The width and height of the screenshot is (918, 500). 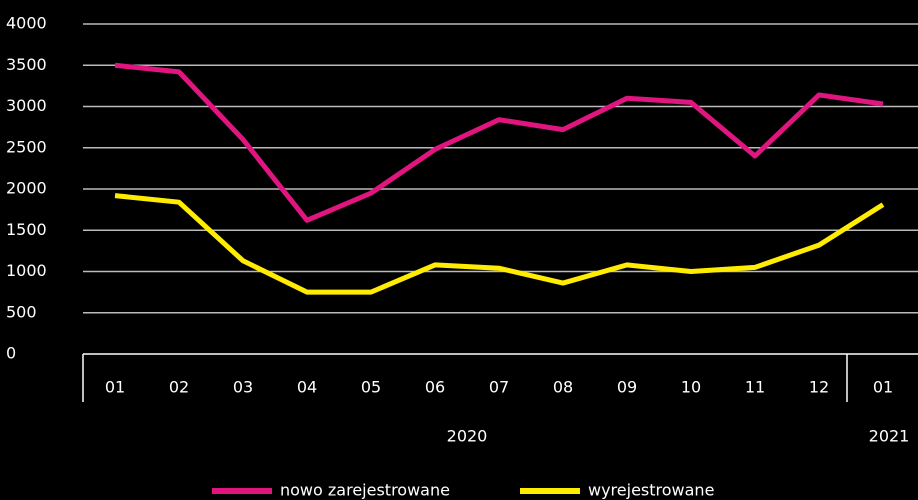 What do you see at coordinates (627, 387) in the screenshot?
I see `x-tick-label: 09` at bounding box center [627, 387].